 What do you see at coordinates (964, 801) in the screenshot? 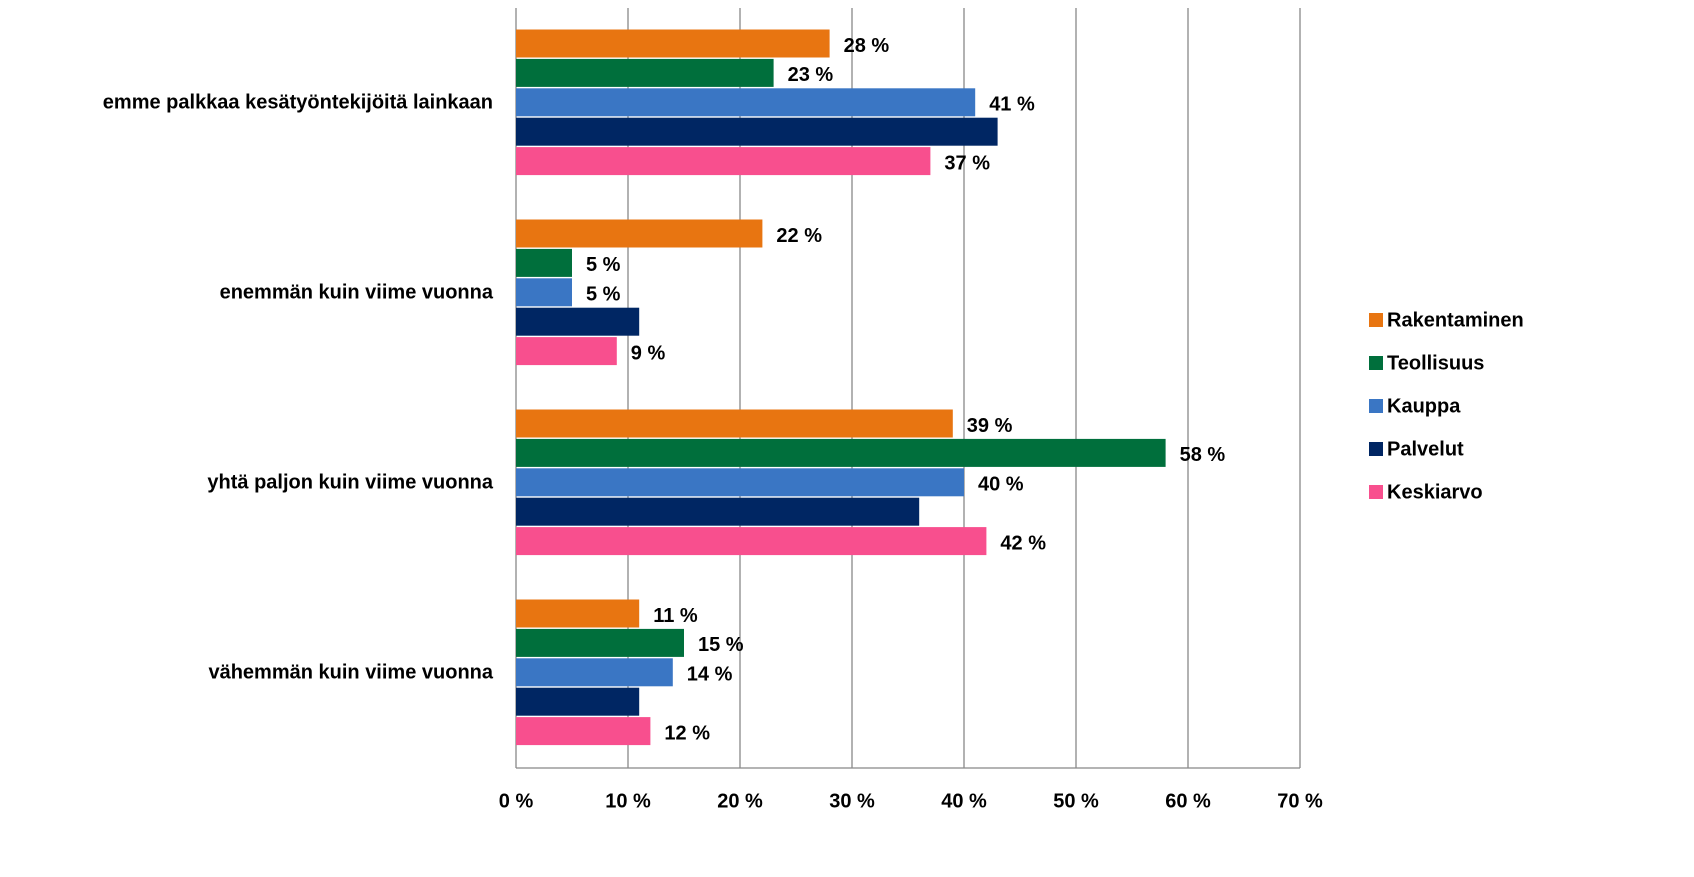
I see `x-tick-label: 40 %` at bounding box center [964, 801].